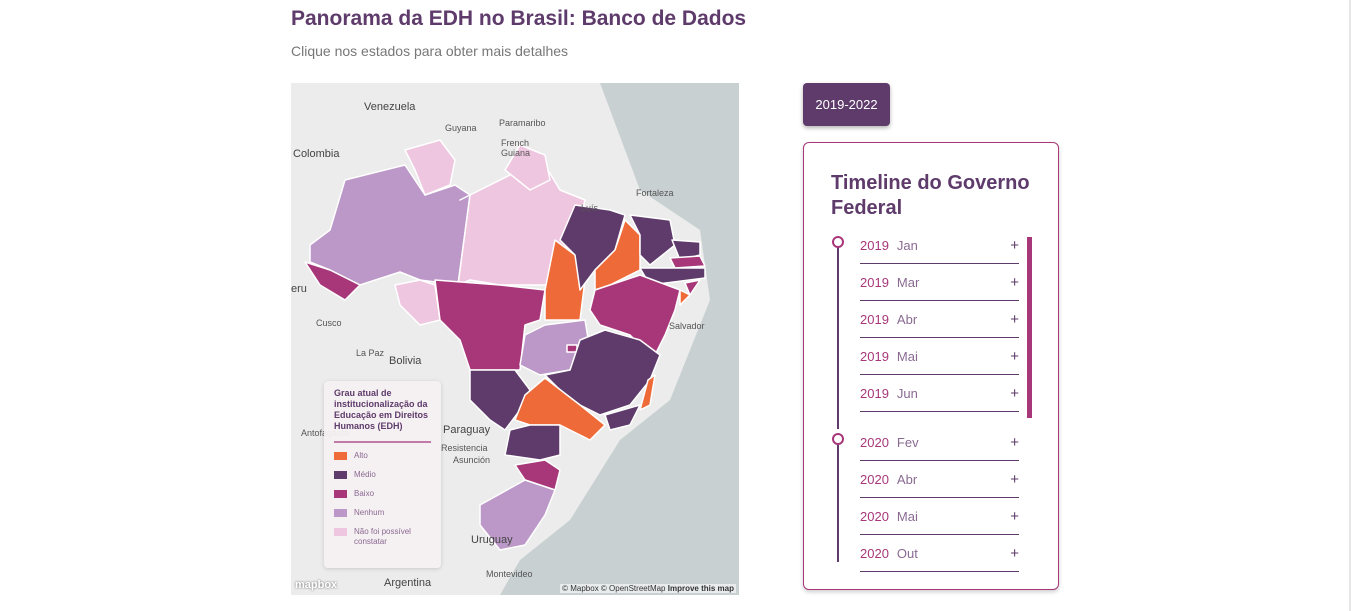 The width and height of the screenshot is (1351, 611). Describe the element at coordinates (907, 393) in the screenshot. I see `timeline-month: Jun` at that location.